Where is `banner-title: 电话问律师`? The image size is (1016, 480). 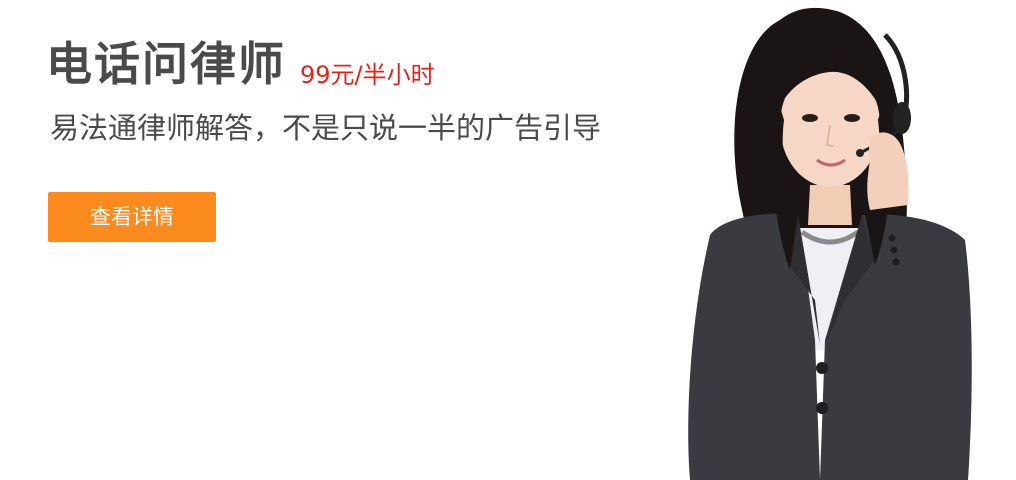 banner-title: 电话问律师 is located at coordinates (166, 64).